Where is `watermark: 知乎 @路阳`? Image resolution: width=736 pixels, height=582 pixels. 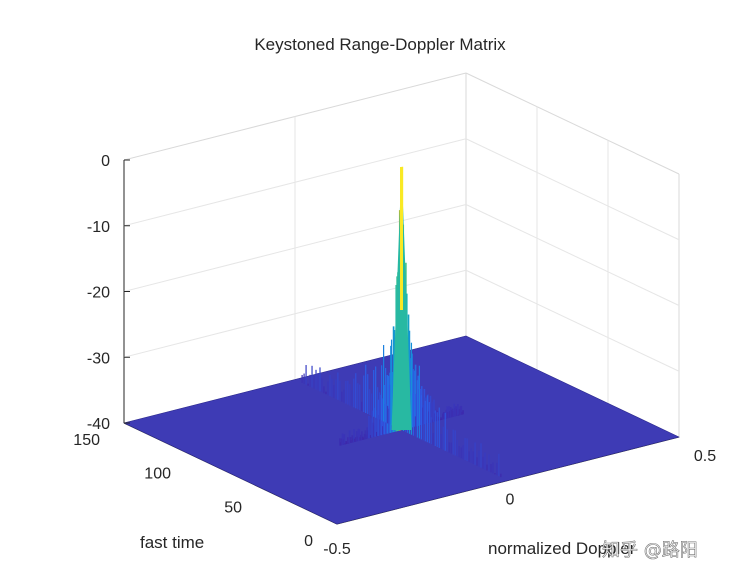
watermark: 知乎 @路阳 is located at coordinates (650, 550).